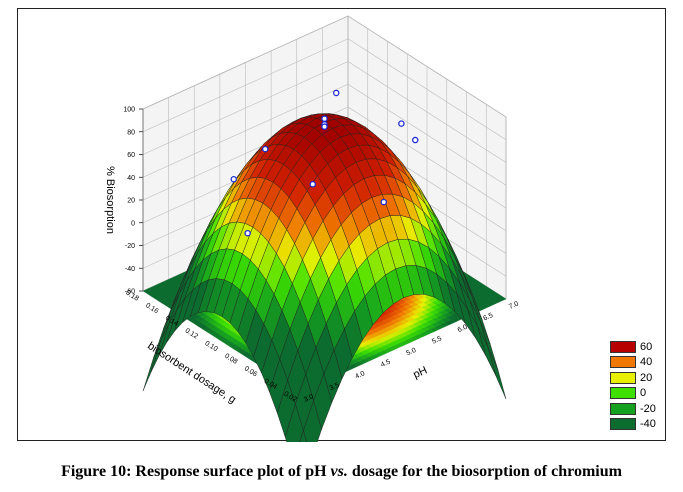 The width and height of the screenshot is (683, 492). Describe the element at coordinates (648, 408) in the screenshot. I see `legend-label: -20` at that location.